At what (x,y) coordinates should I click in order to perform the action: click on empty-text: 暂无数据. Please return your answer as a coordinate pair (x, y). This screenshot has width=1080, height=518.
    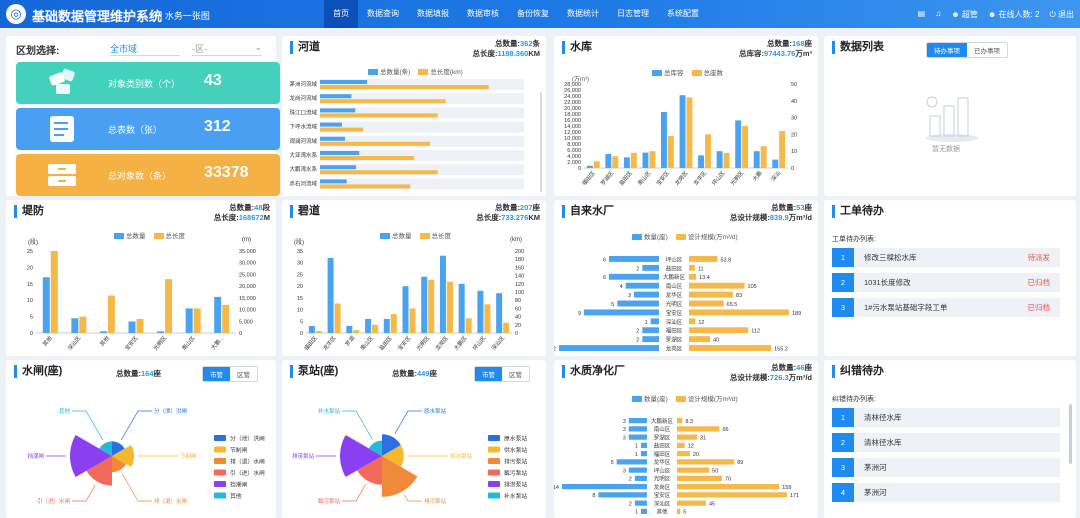
    Looking at the image, I should click on (946, 149).